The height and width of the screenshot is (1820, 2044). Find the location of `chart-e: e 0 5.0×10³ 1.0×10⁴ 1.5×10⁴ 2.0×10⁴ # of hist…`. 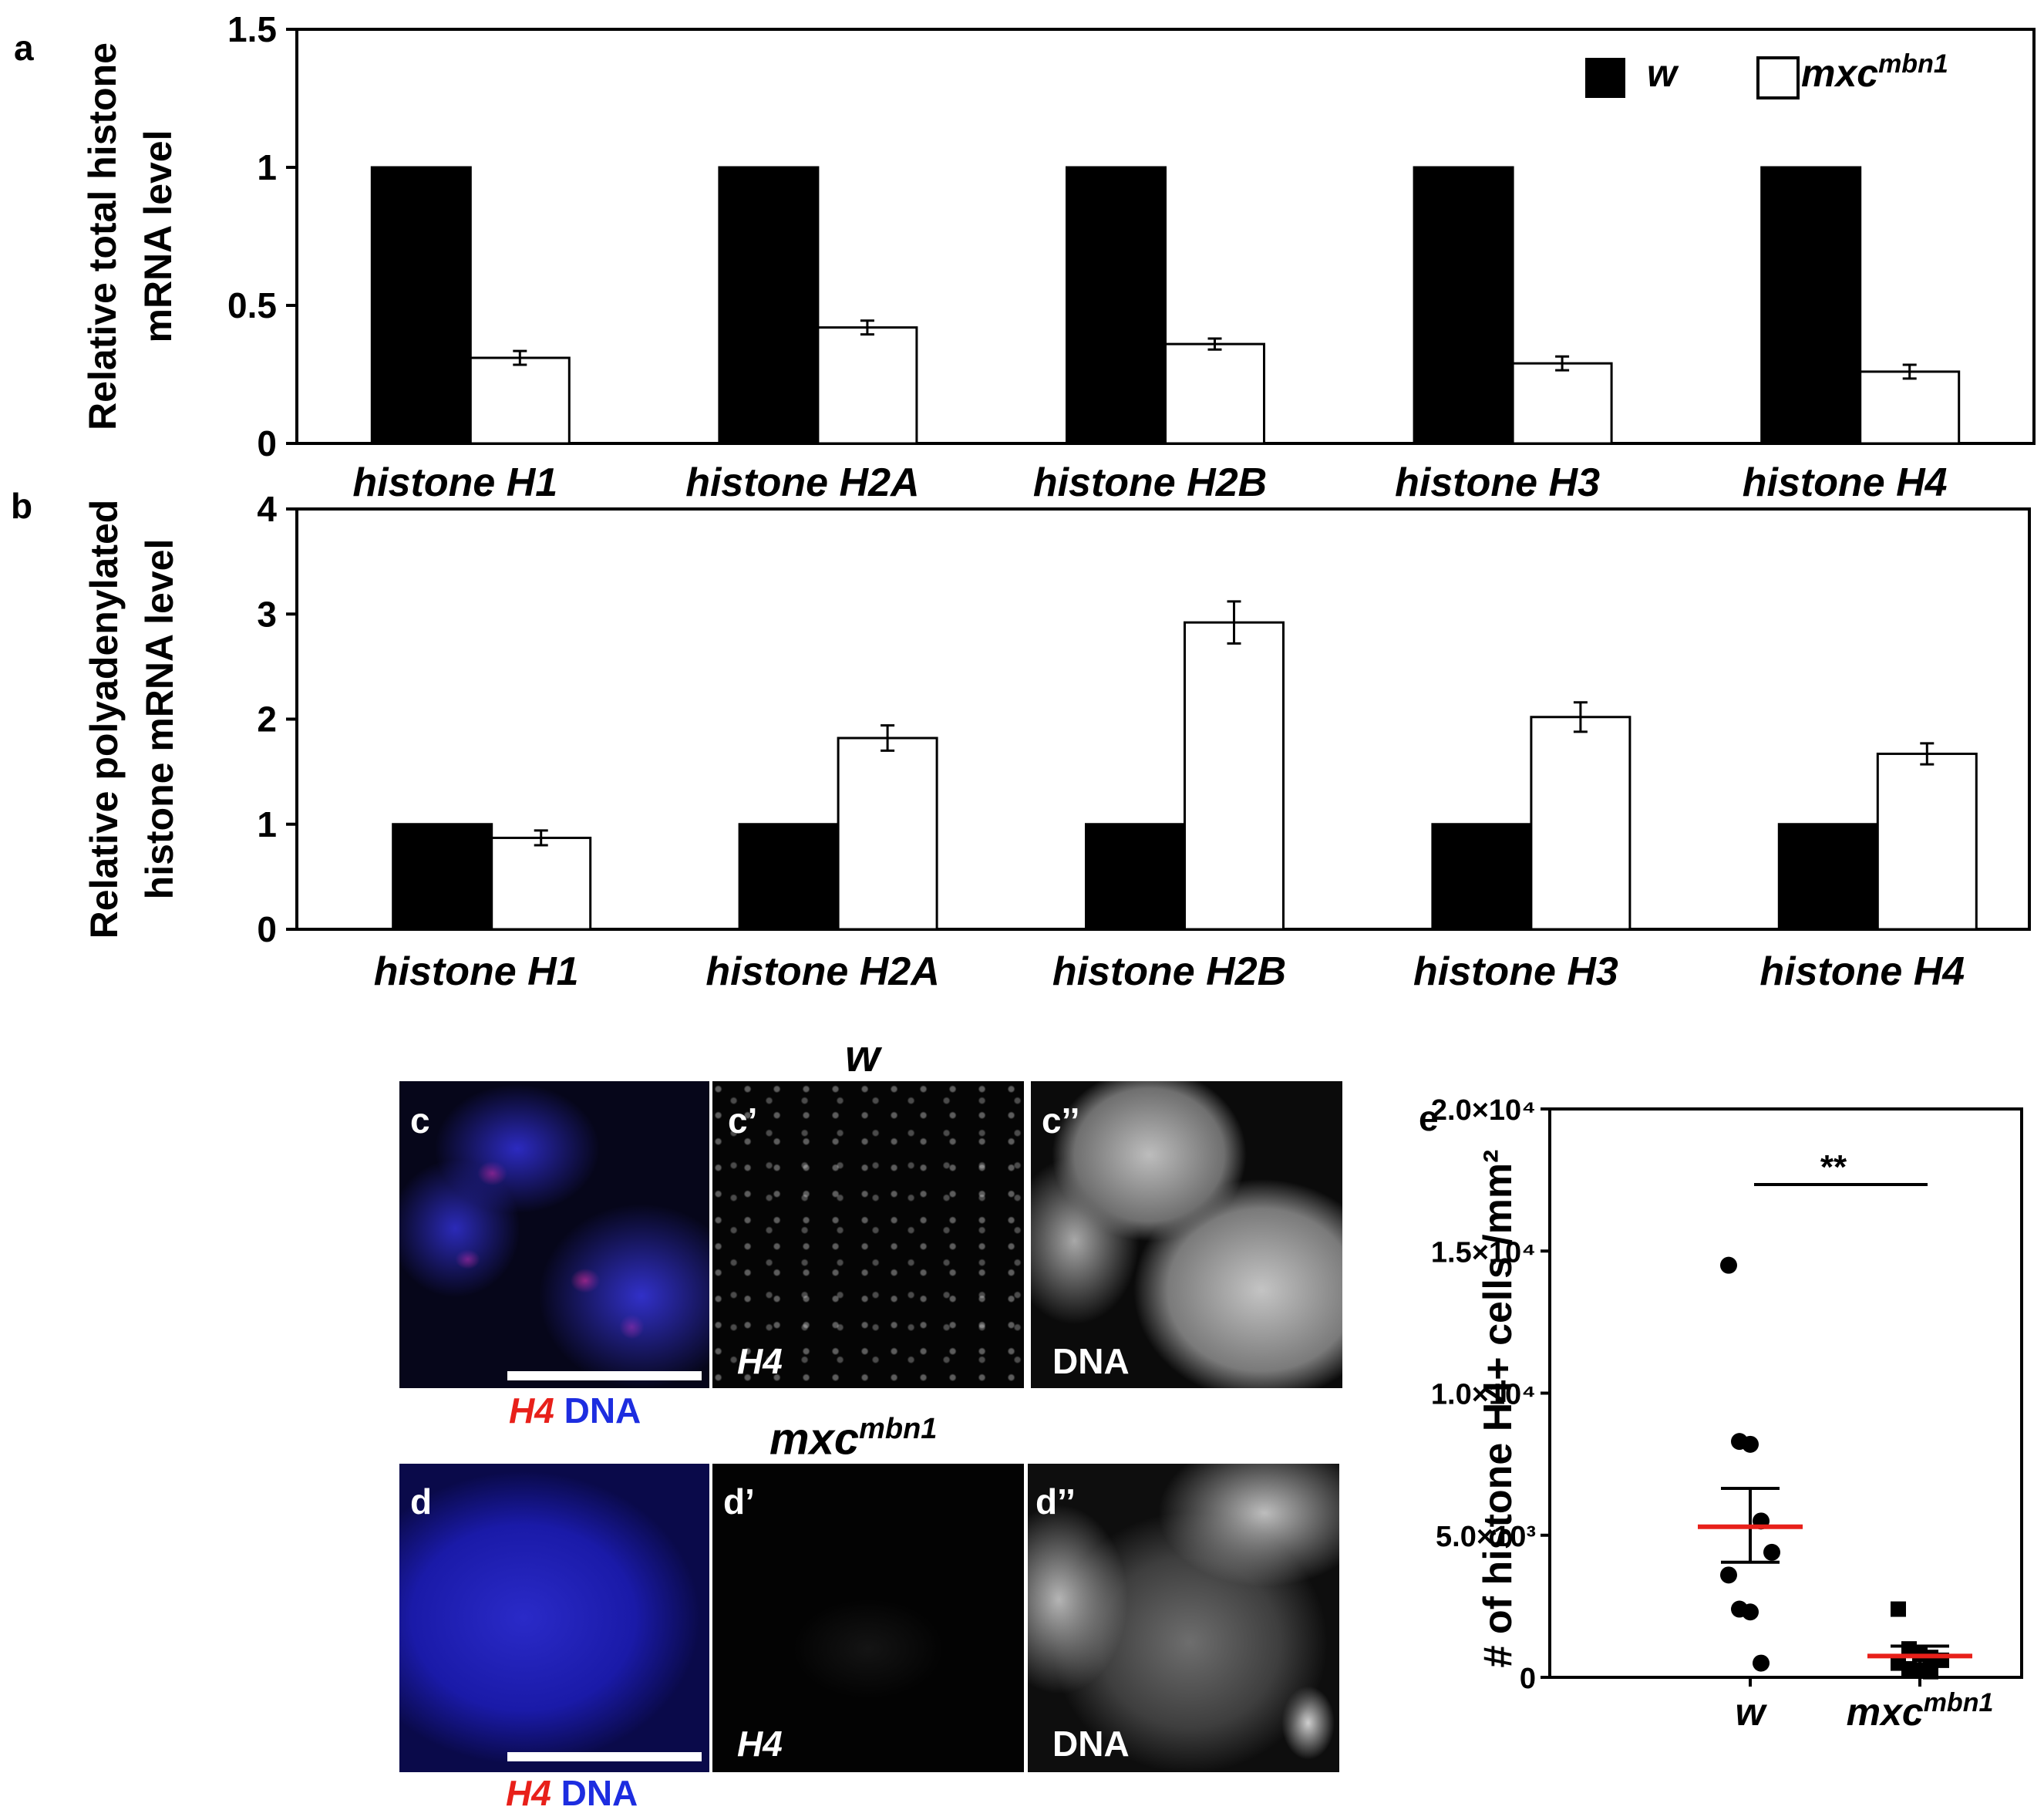

chart-e: e 0 5.0×10³ 1.0×10⁴ 1.5×10⁴ 2.0×10⁴ # of hist… is located at coordinates (1721, 1414).